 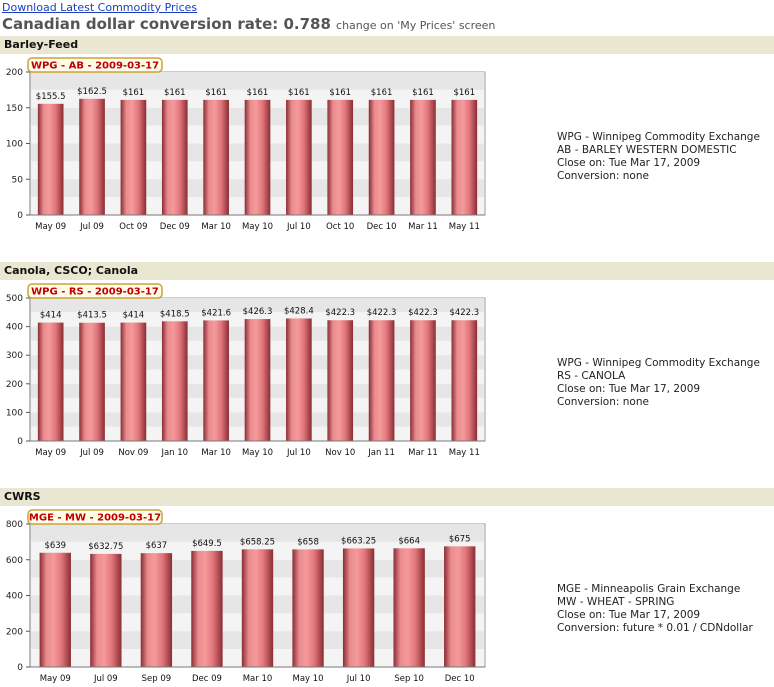 I want to click on y-tick-label: 150, so click(x=14, y=109).